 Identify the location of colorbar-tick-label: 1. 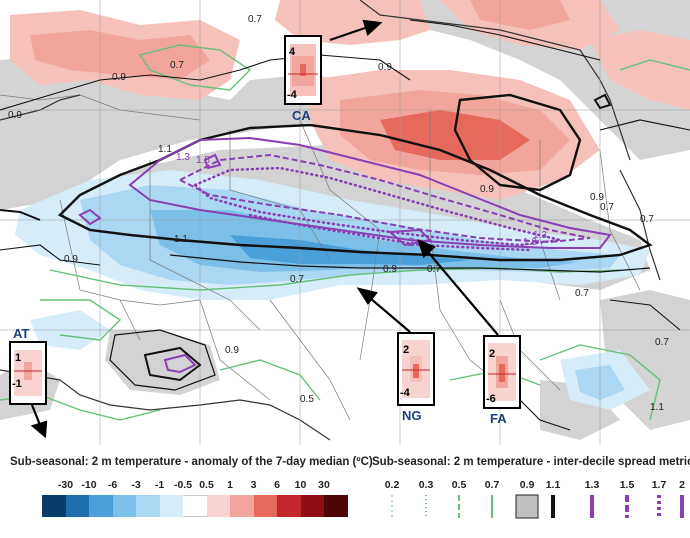
(230, 485).